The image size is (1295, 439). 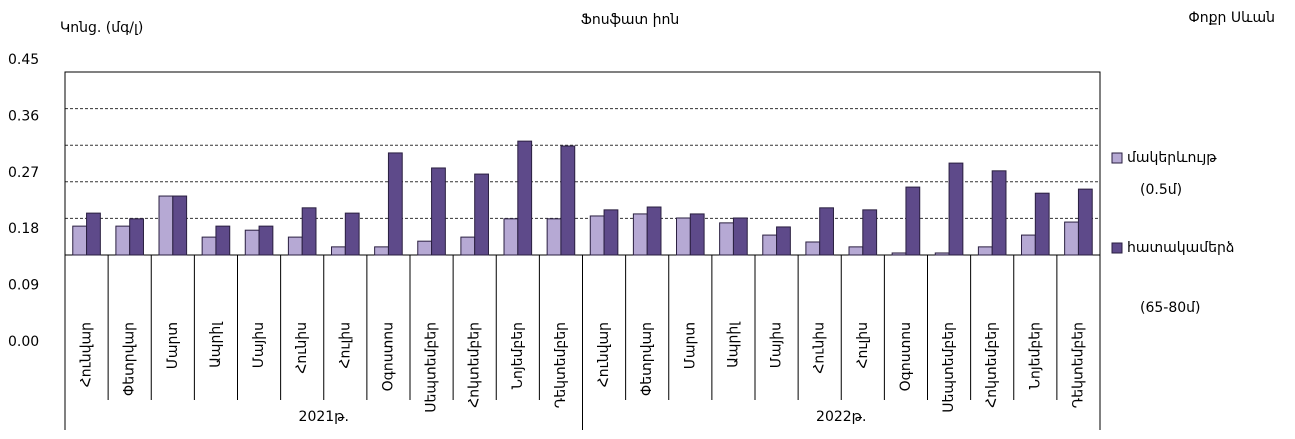 What do you see at coordinates (101, 28) in the screenshot?
I see `y-axis-label: Կոնց. (մգ/լ)` at bounding box center [101, 28].